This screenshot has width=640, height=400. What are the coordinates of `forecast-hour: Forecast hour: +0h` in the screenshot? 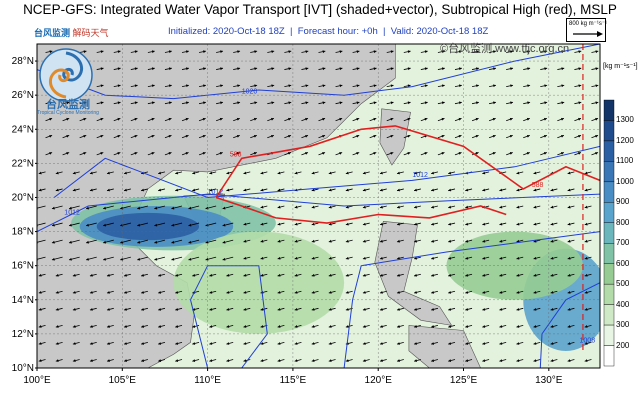 It's located at (337, 31).